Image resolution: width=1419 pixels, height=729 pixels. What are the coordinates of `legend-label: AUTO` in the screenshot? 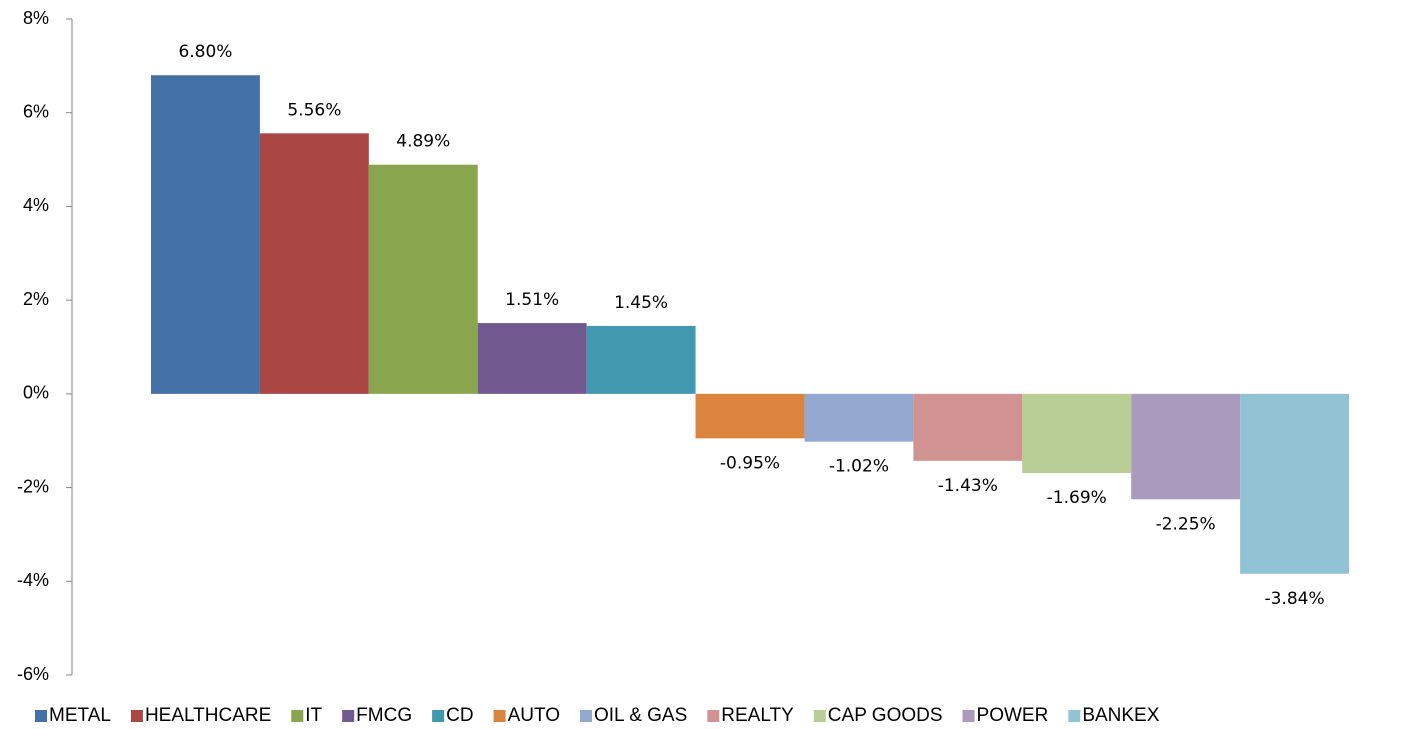 It's located at (534, 715).